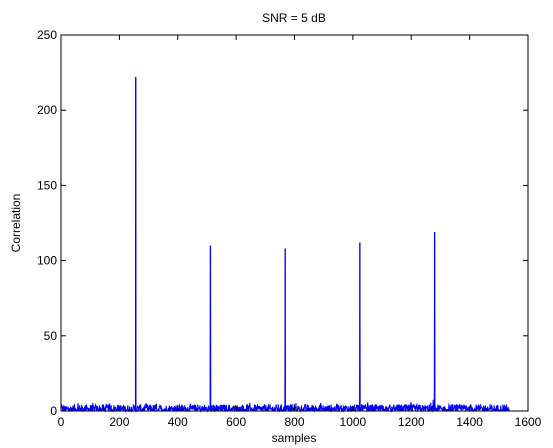  Describe the element at coordinates (47, 261) in the screenshot. I see `y-tick-label: 100` at that location.